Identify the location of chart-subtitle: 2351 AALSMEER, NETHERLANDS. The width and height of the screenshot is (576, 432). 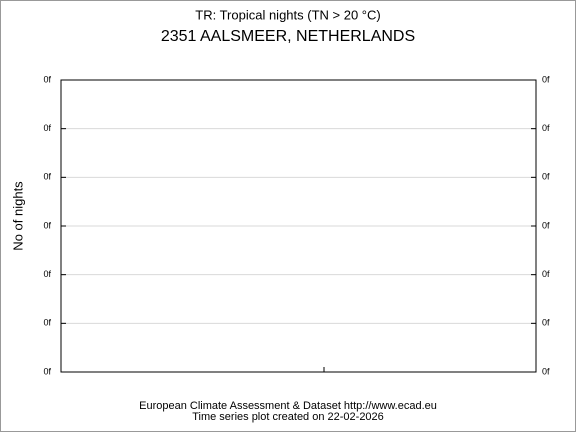
(288, 36).